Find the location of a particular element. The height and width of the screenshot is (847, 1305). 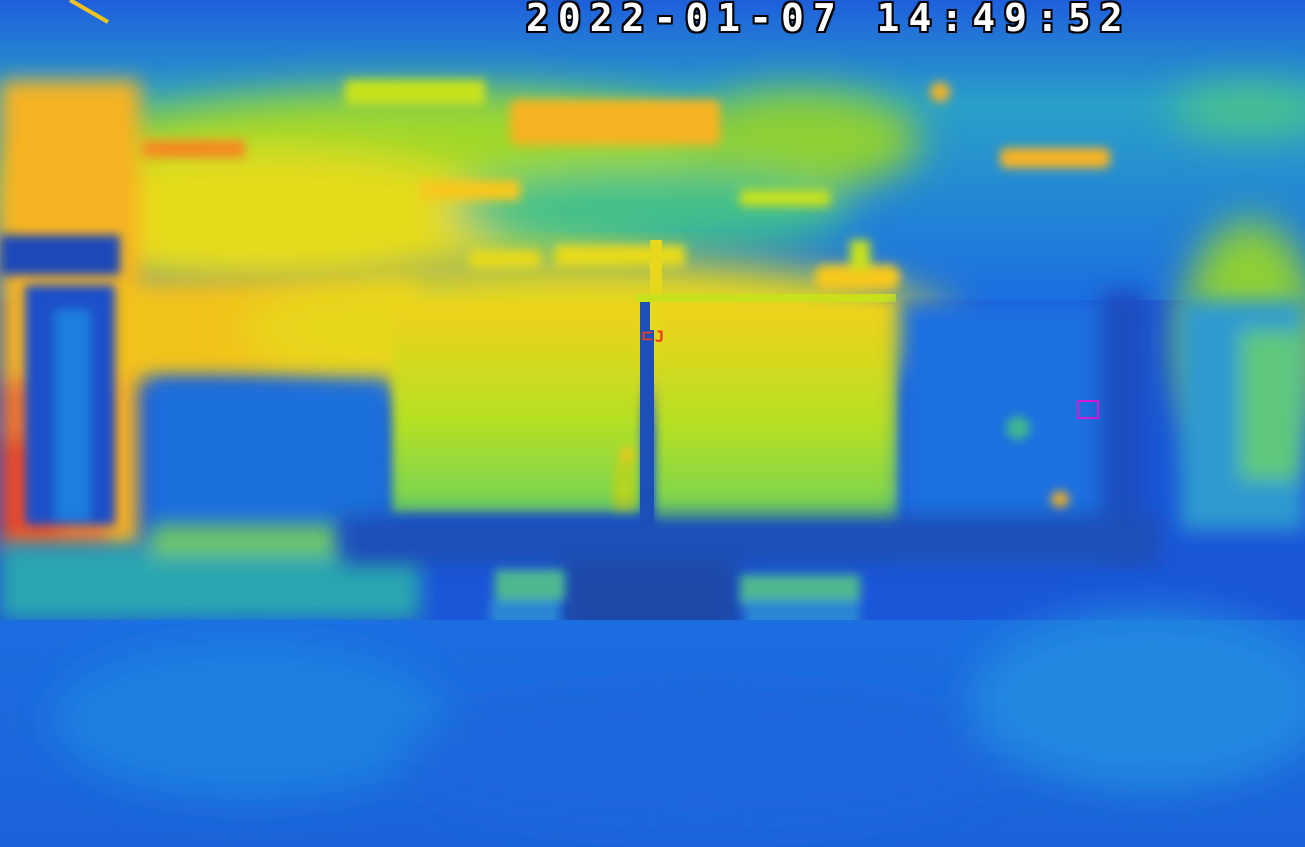

central-pole is located at coordinates (656, 285).